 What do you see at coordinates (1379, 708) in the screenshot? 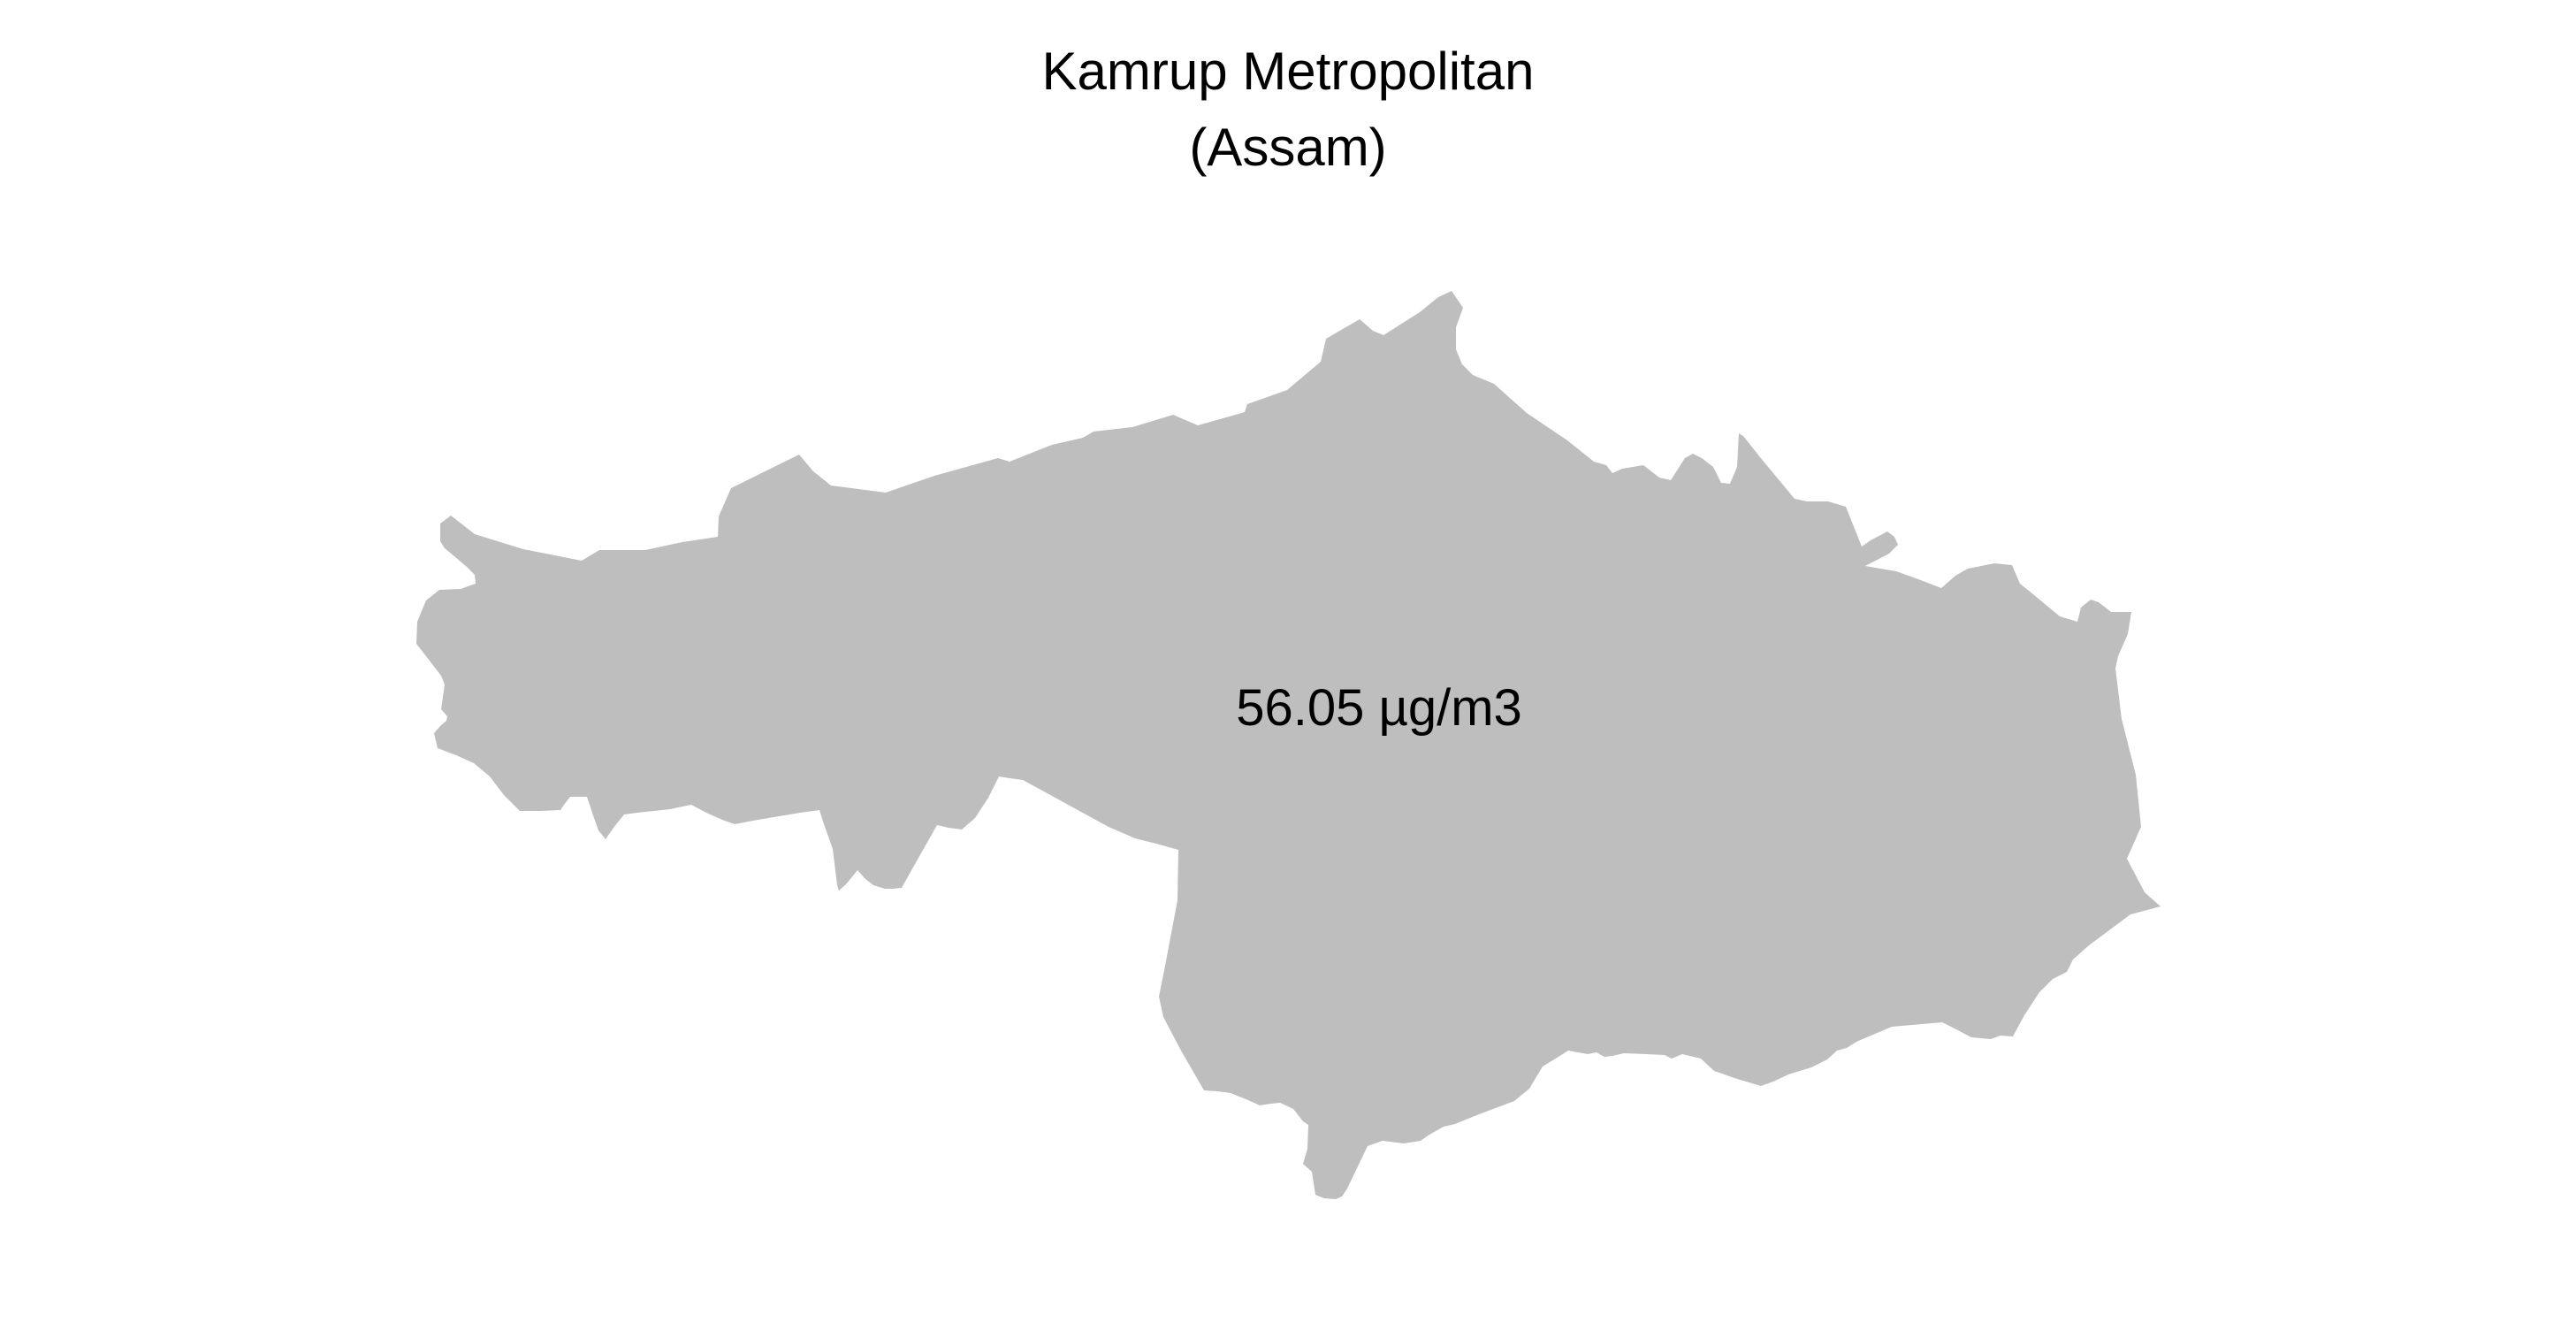
I see `pollution-value-label: 56.05 µg/m3` at bounding box center [1379, 708].